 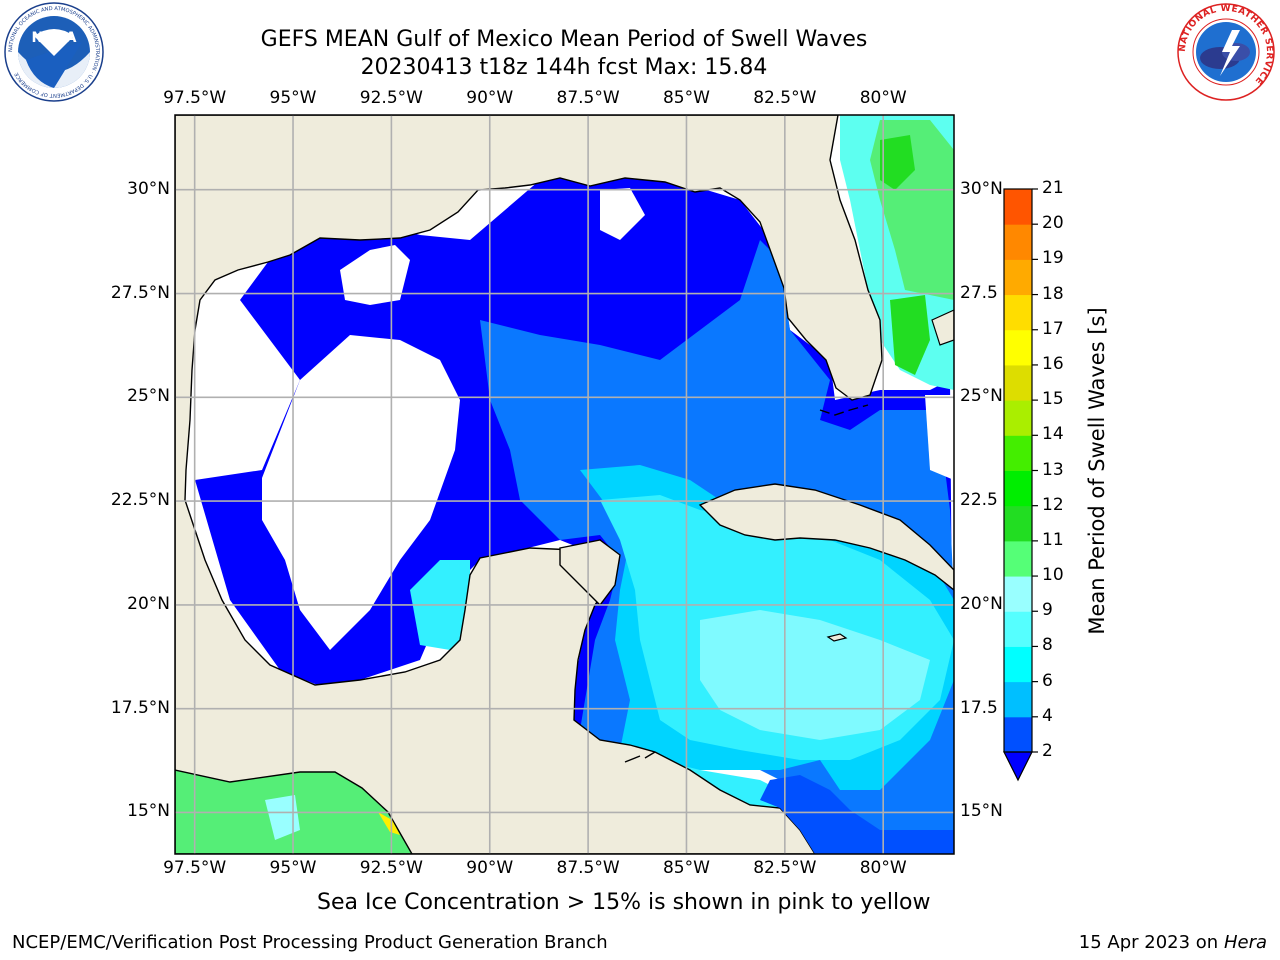 I want to click on colorbar-tick-label: 16, so click(x=1053, y=363).